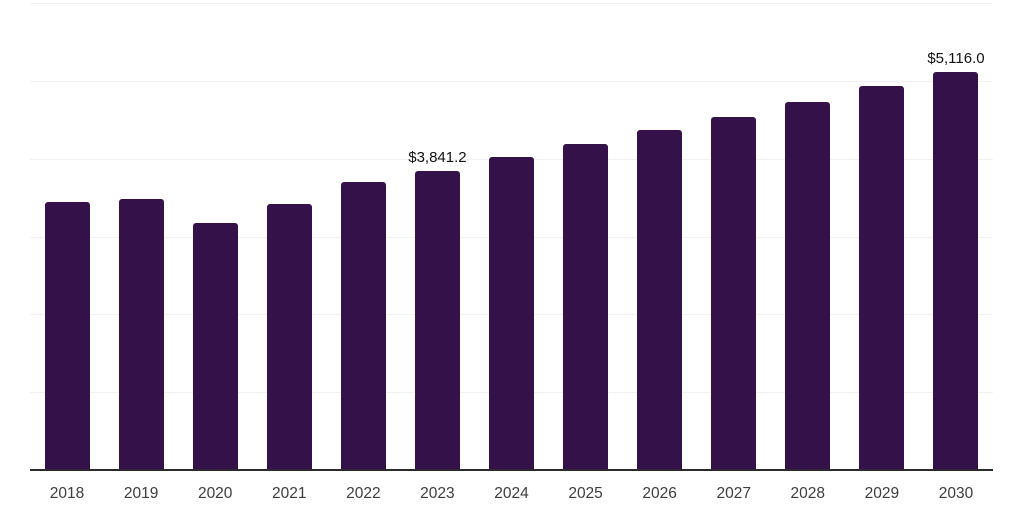 This screenshot has height=512, width=1024. What do you see at coordinates (882, 277) in the screenshot?
I see `bar-2029` at bounding box center [882, 277].